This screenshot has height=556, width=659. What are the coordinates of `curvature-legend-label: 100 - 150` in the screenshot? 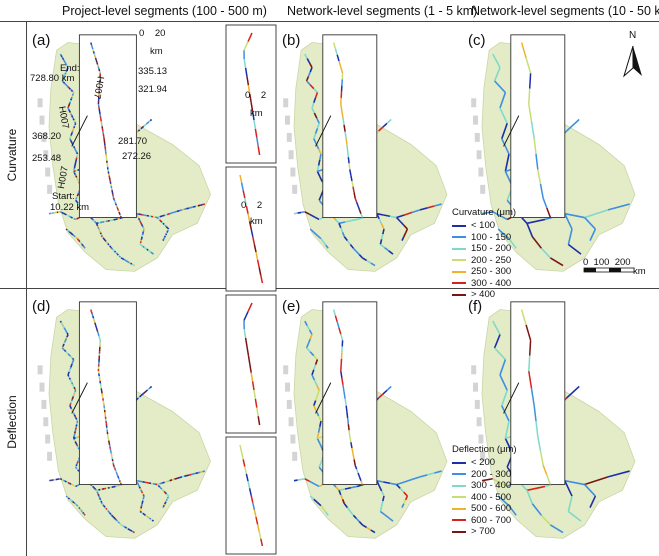 It's located at (491, 237).